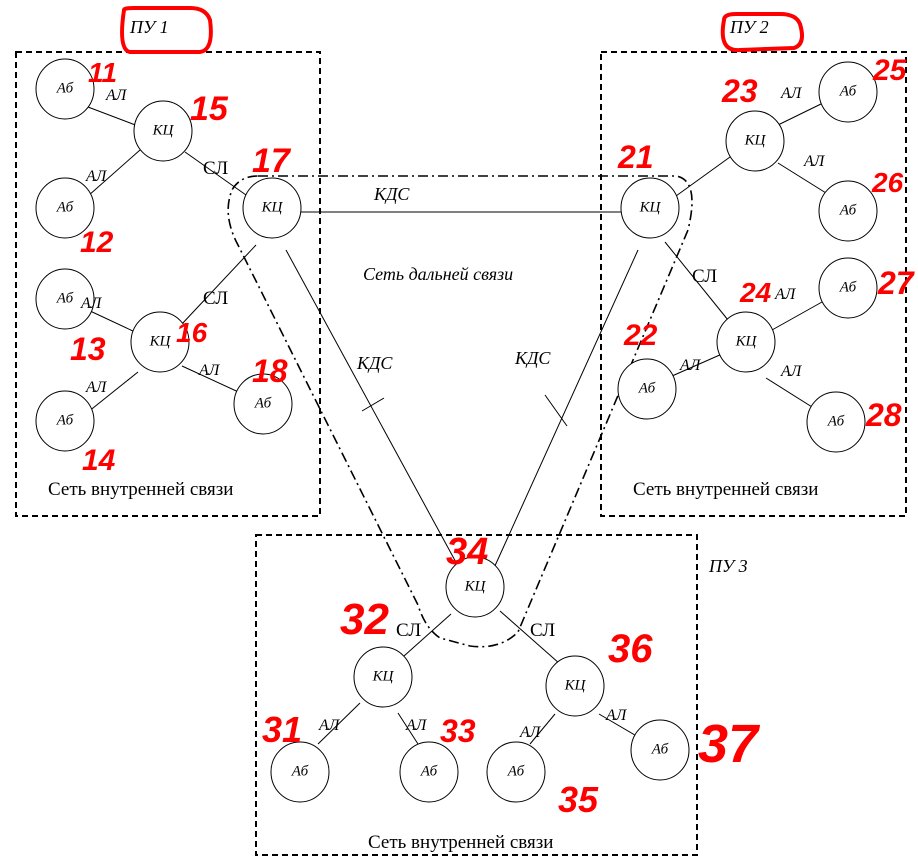 The image size is (918, 867). I want to click on label-node-31: Аб, so click(300, 771).